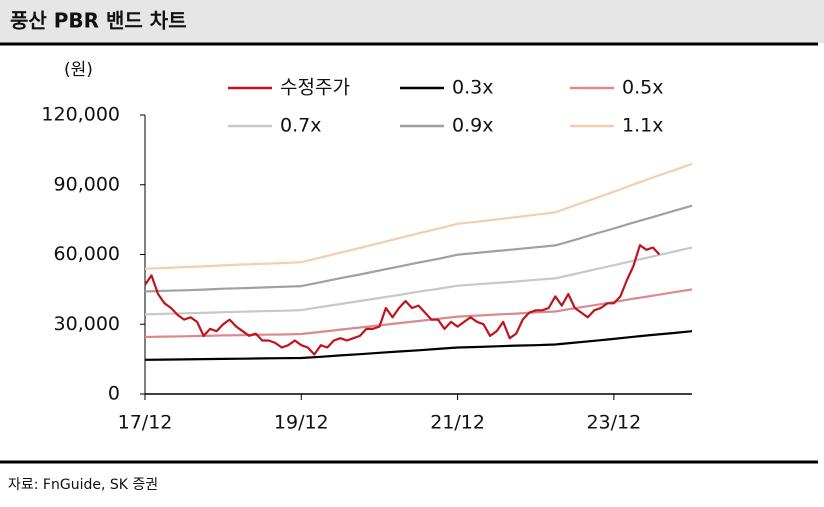  Describe the element at coordinates (315, 88) in the screenshot. I see `legend-label: 수정주가` at that location.